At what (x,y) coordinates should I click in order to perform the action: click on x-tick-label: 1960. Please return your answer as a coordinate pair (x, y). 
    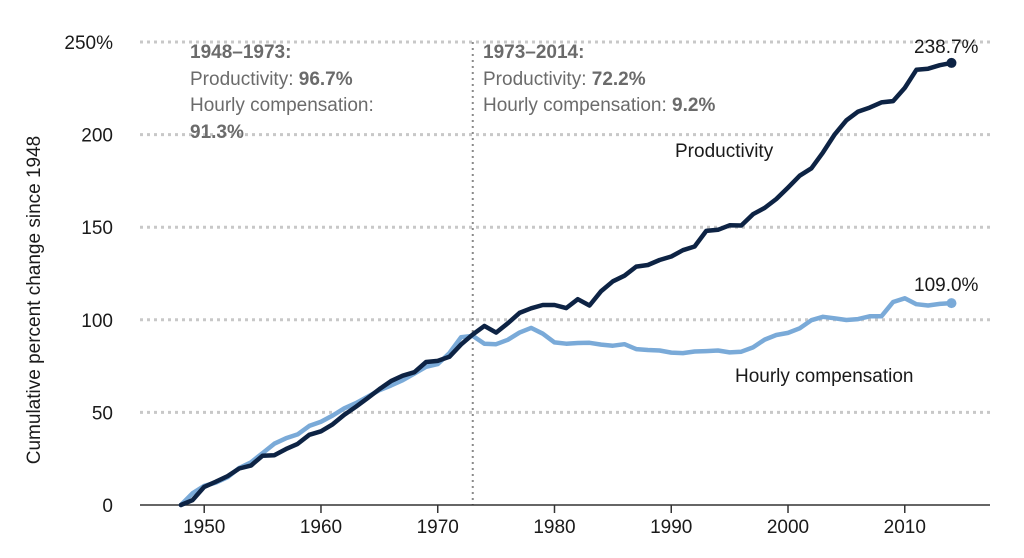
    Looking at the image, I should click on (321, 527).